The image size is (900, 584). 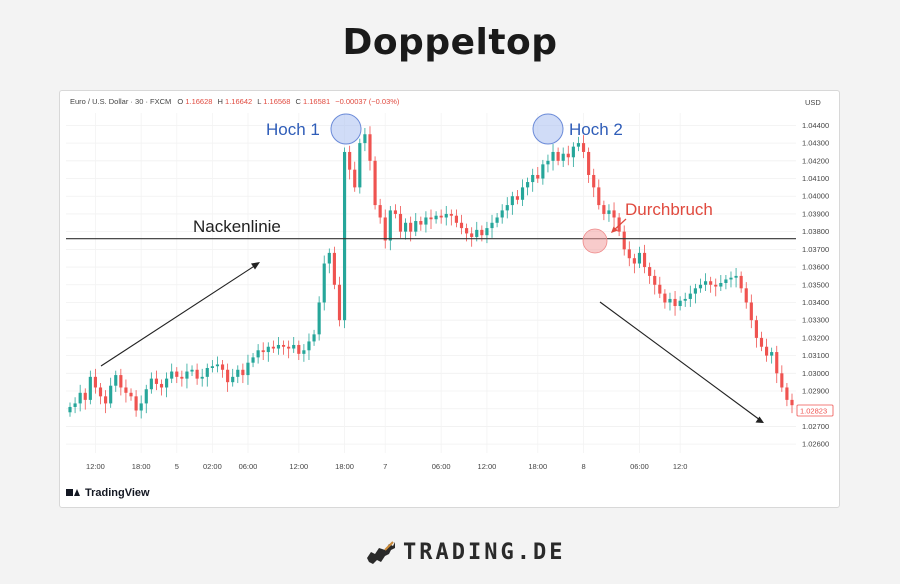 What do you see at coordinates (259, 101) in the screenshot?
I see `header-l-label: L` at bounding box center [259, 101].